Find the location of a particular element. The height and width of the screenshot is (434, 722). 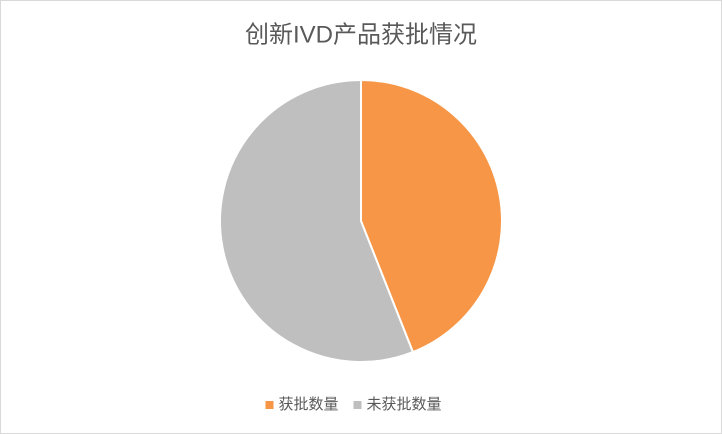

legend-label: 未获批数量 is located at coordinates (404, 404).